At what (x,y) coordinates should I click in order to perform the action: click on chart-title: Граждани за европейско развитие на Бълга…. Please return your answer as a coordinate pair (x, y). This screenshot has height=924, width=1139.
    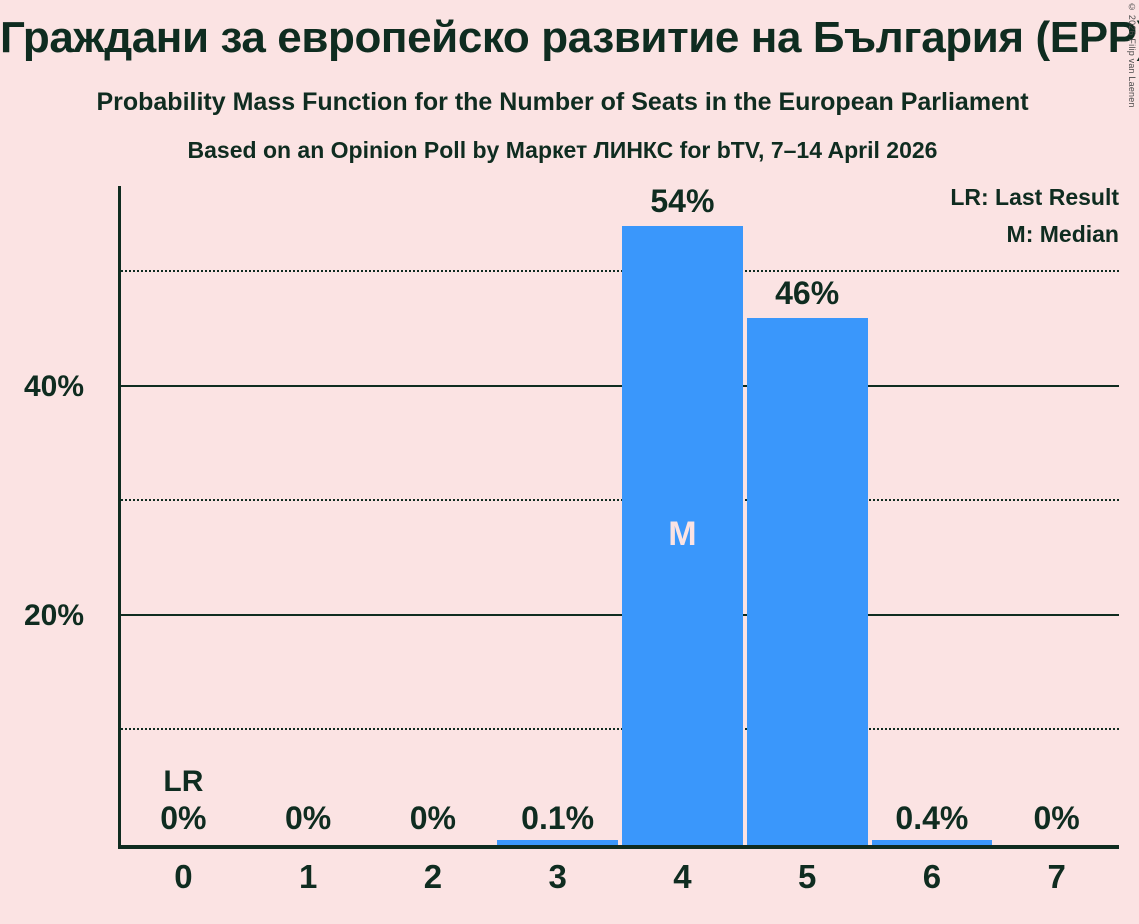
    Looking at the image, I should click on (569, 37).